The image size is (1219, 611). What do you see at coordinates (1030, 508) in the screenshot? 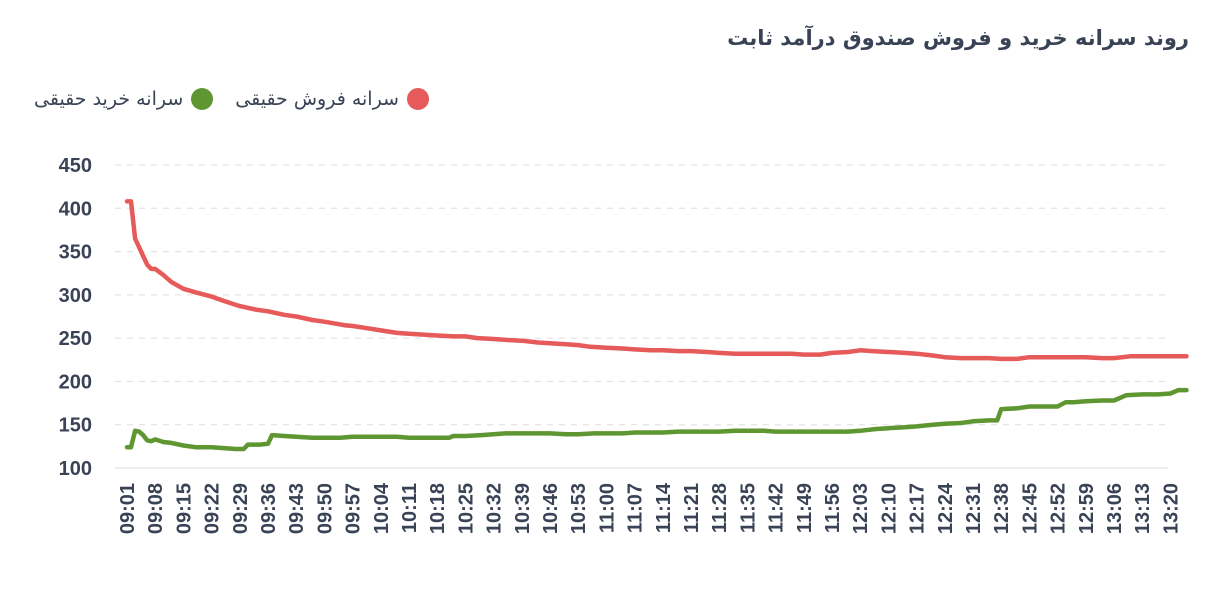
I see `x-tick-label: 12:45` at bounding box center [1030, 508].